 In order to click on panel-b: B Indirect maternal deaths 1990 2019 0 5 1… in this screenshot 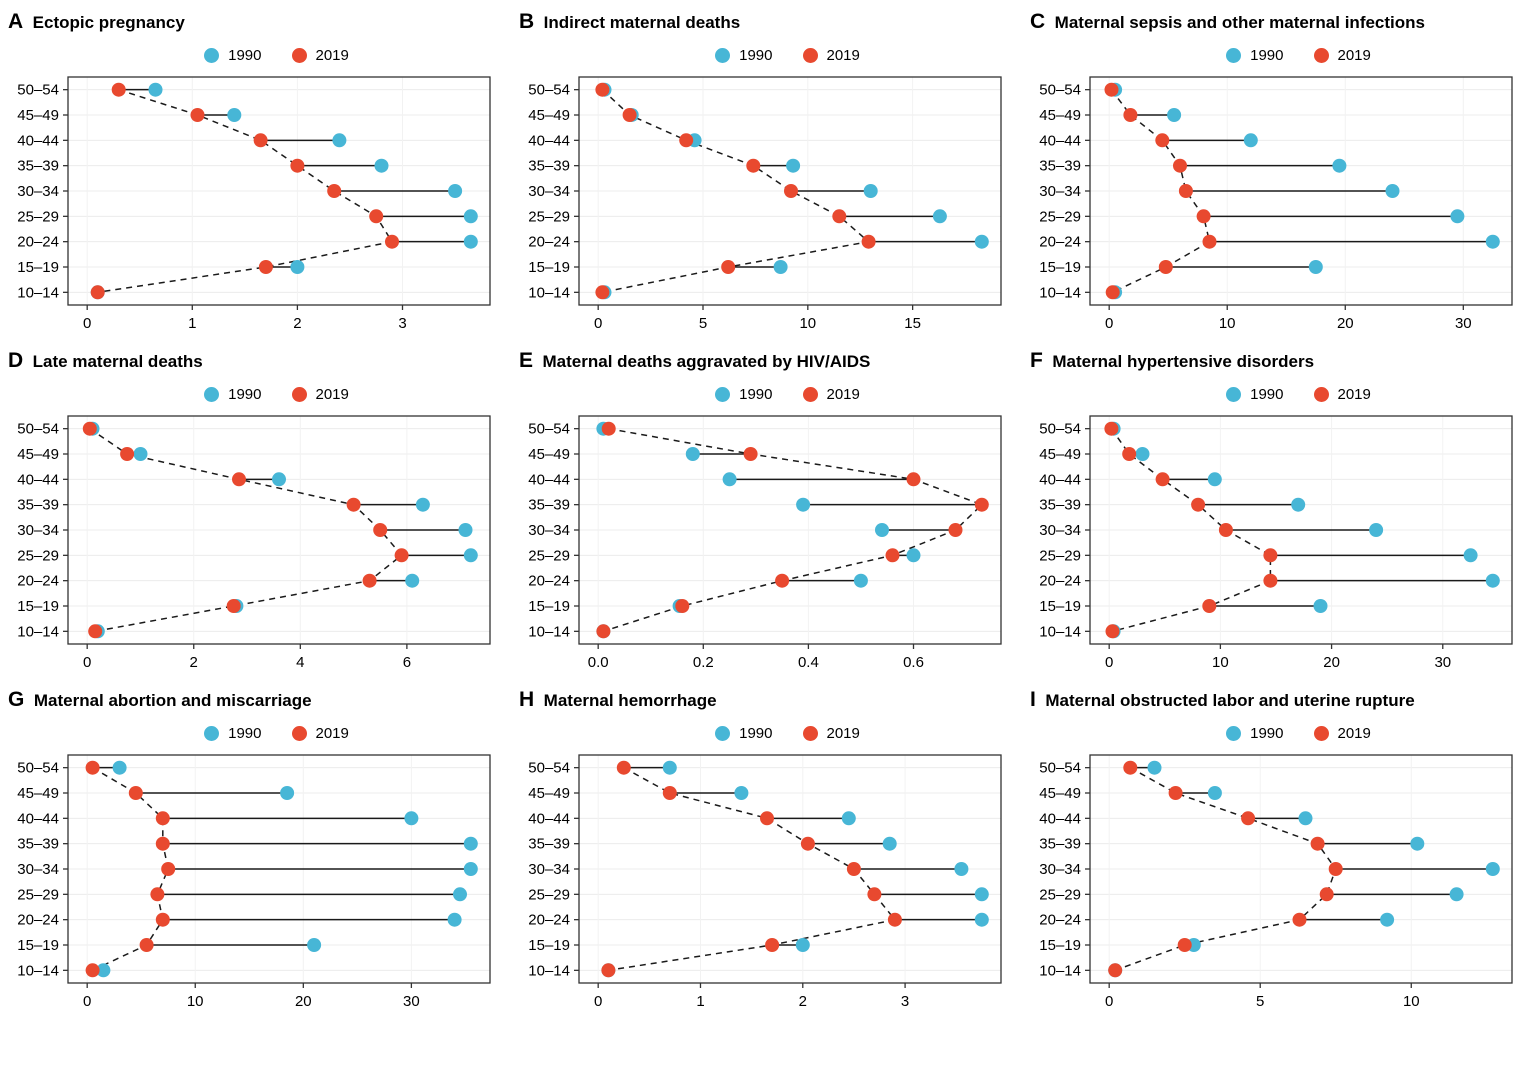, I will do `click(767, 175)`.